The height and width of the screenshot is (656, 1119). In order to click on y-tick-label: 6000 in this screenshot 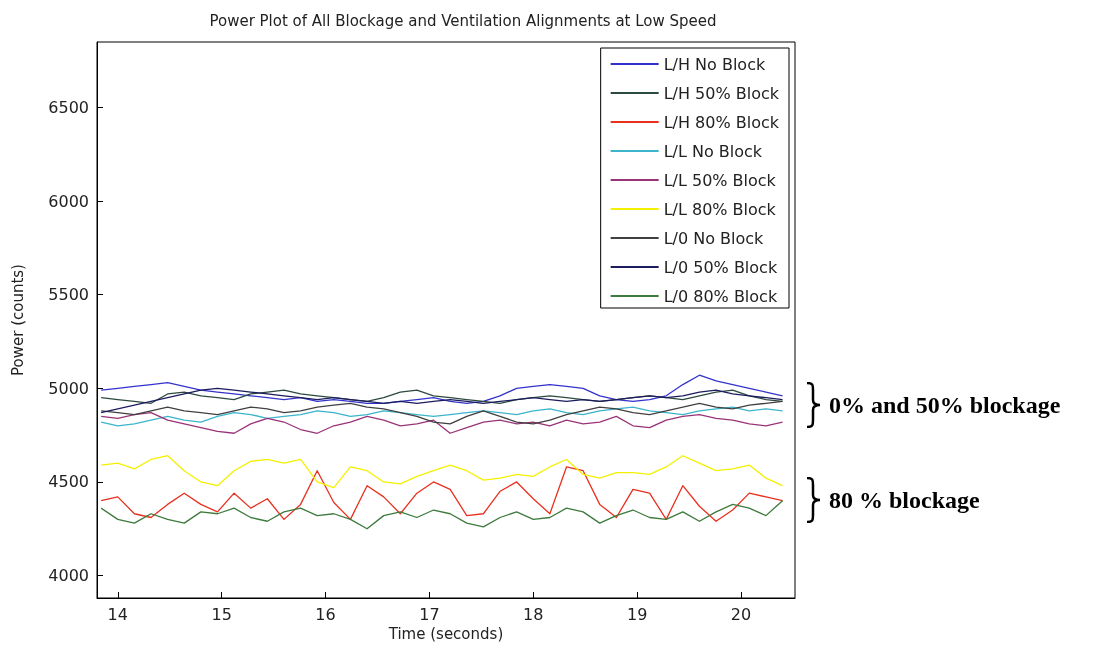, I will do `click(68, 201)`.